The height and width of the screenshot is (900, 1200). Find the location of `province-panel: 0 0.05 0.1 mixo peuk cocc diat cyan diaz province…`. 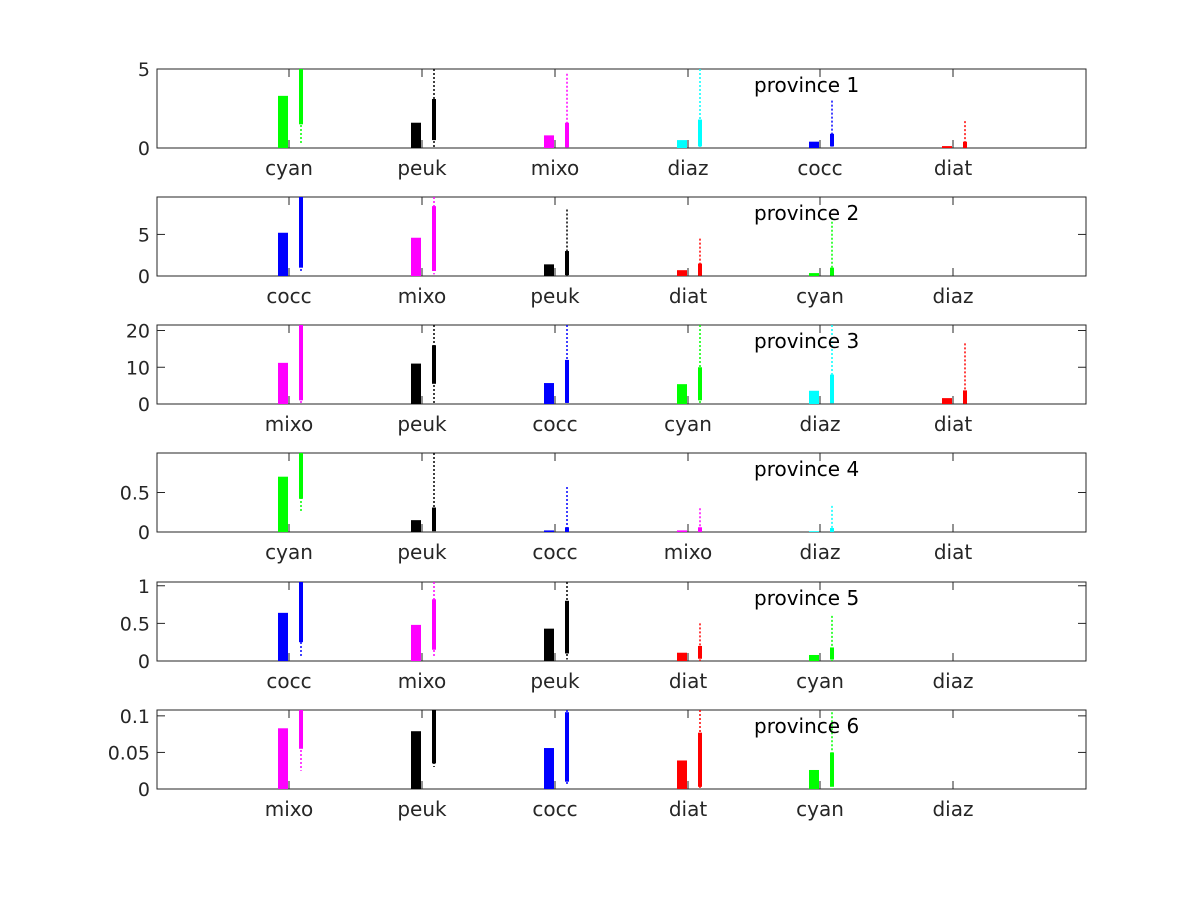

province-panel: 0 0.05 0.1 mixo peuk cocc diat cyan diaz province… is located at coordinates (597, 763).